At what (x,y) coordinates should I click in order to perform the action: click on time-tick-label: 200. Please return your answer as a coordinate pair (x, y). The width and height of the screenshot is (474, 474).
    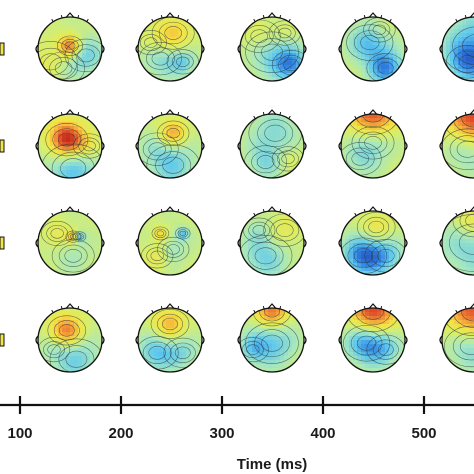
    Looking at the image, I should click on (120, 433).